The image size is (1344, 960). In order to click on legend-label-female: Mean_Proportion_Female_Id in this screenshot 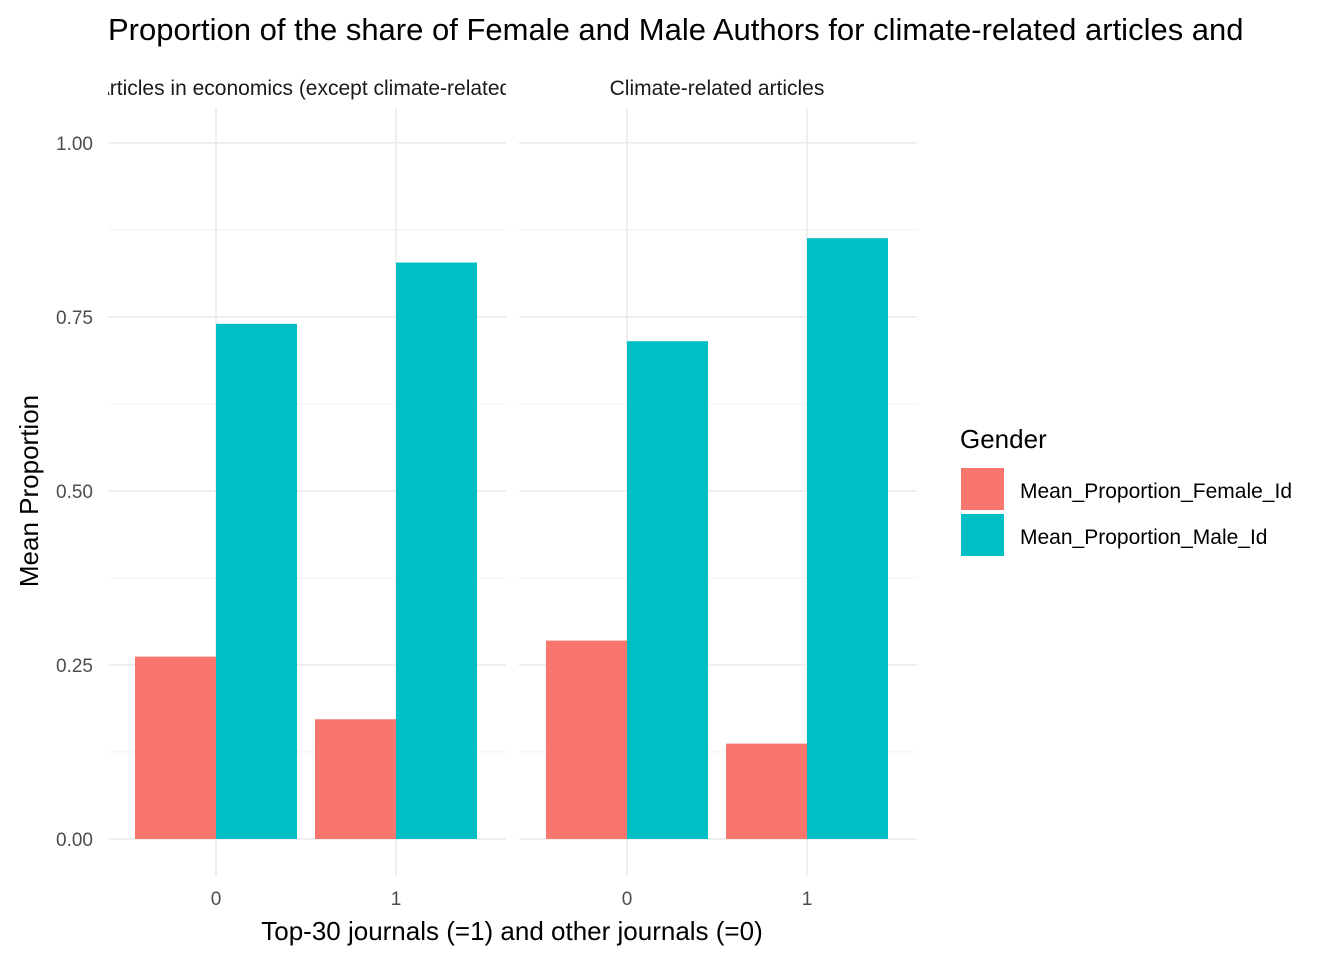, I will do `click(1156, 491)`.